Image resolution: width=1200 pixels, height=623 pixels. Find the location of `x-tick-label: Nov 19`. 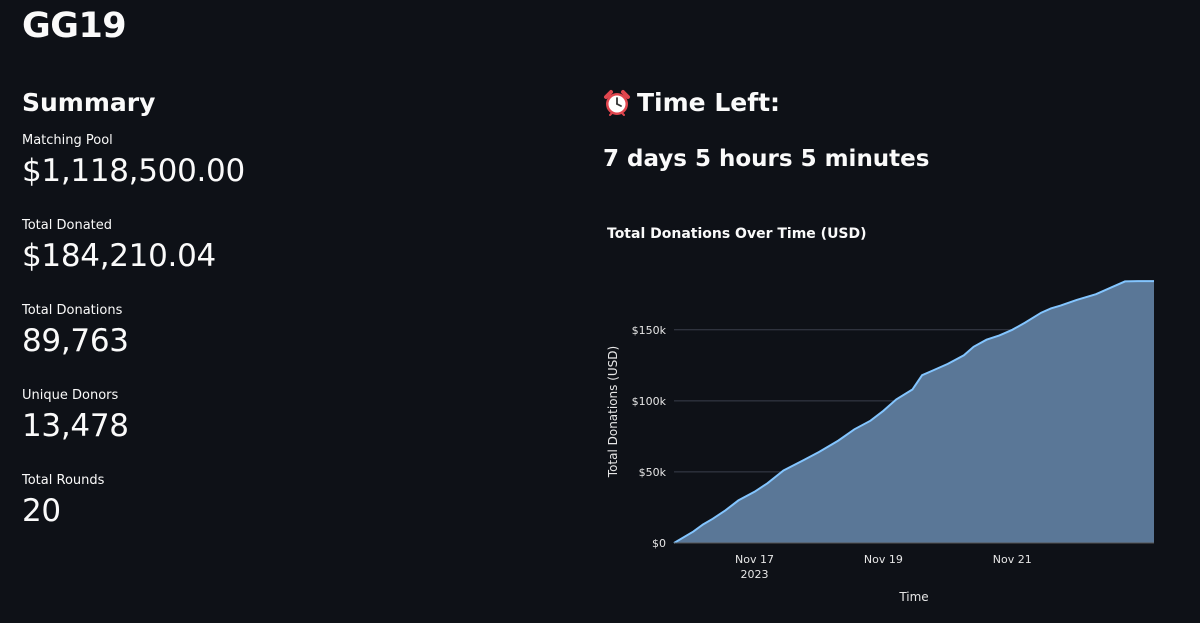

x-tick-label: Nov 19 is located at coordinates (883, 559).